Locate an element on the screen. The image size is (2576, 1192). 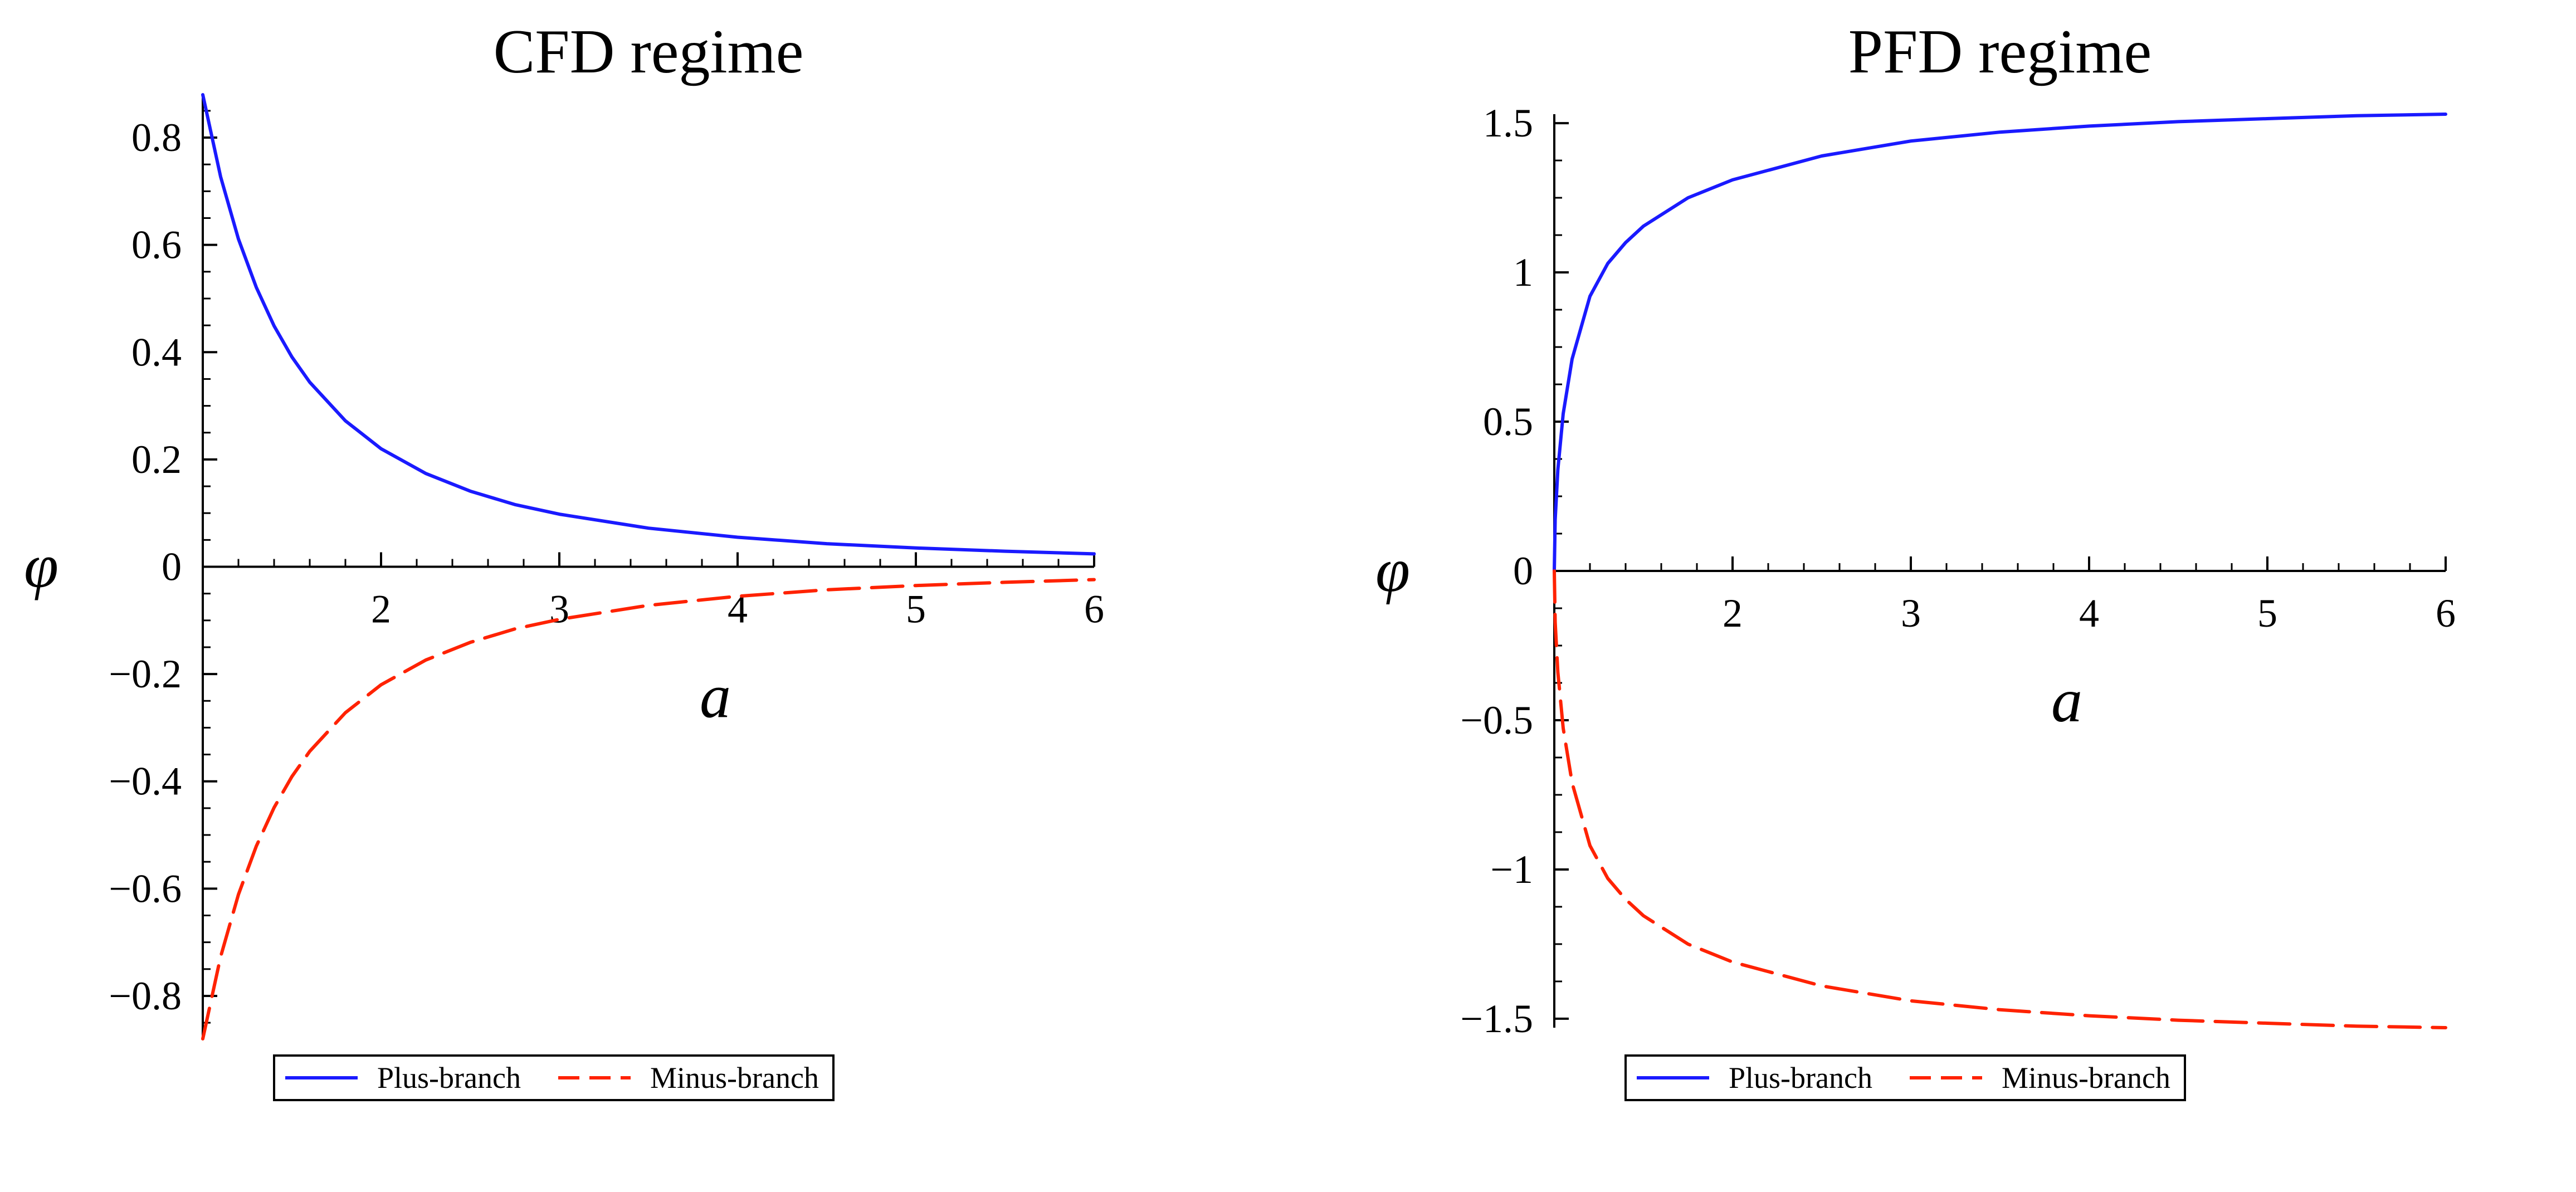
y-tick-label: −1 is located at coordinates (1511, 870).